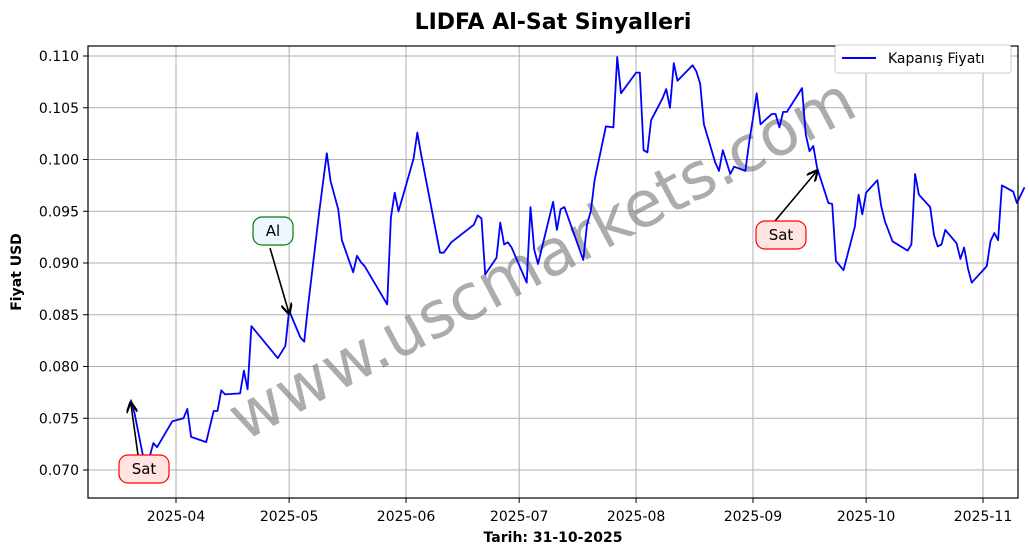 The width and height of the screenshot is (1028, 554). I want to click on y-tick-label: 0.095, so click(59, 212).